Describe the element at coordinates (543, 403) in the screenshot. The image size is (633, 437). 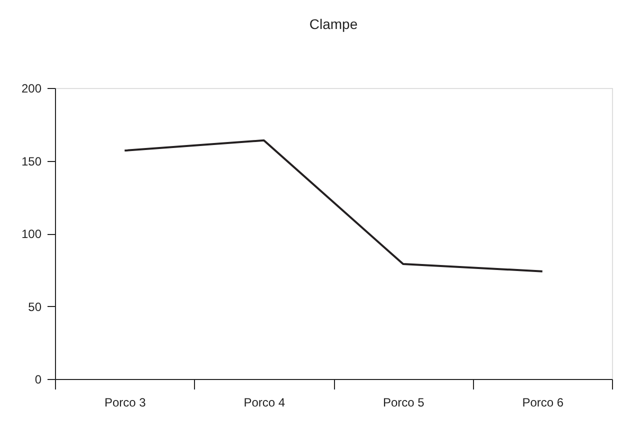
I see `x-tick-label: Porco 6` at that location.